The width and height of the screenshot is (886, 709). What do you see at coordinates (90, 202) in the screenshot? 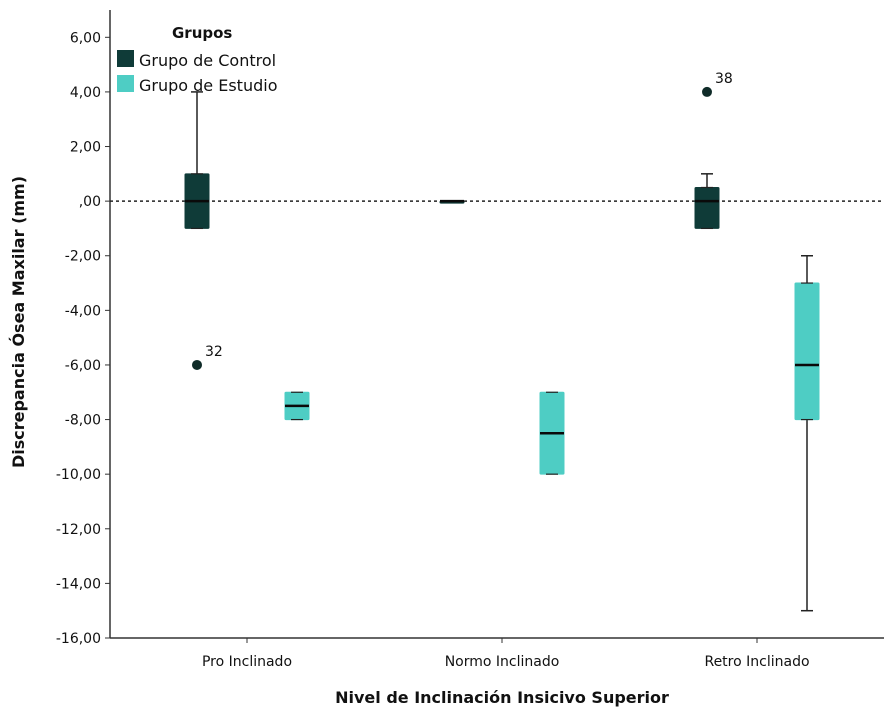
I see `y-tick-label: ,00` at bounding box center [90, 202].